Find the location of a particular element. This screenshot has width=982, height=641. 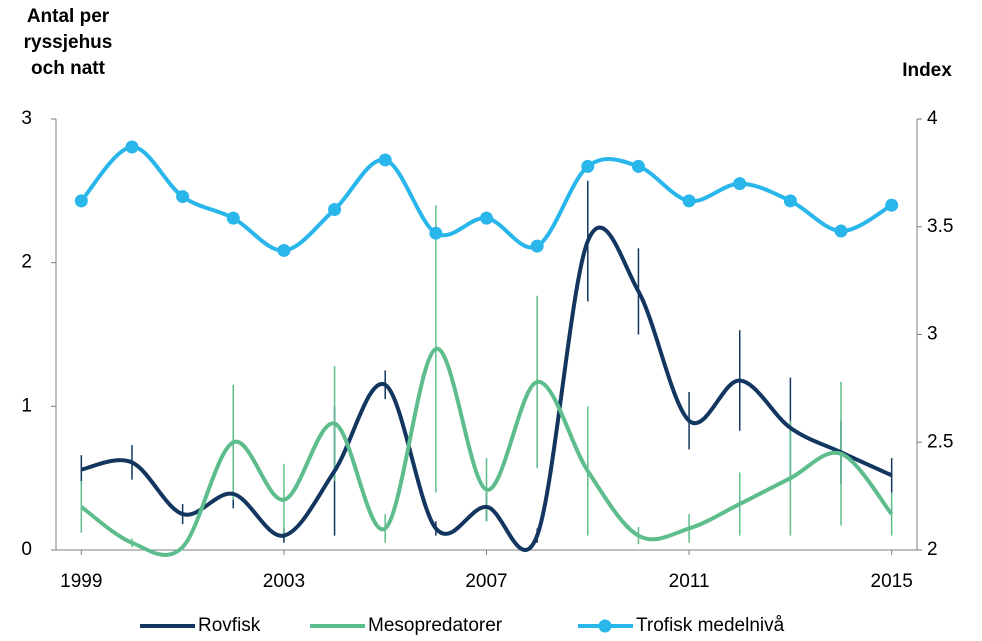

legend-marker is located at coordinates (605, 626).